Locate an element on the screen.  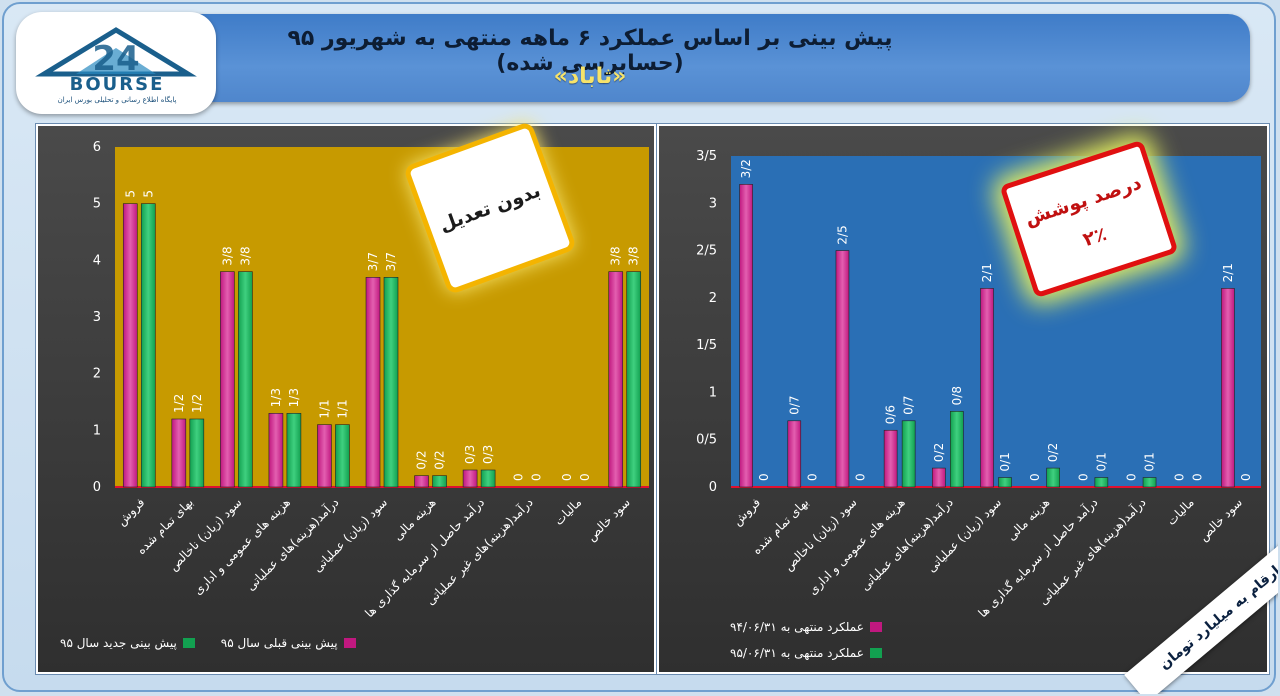
bar-data-label: 2/5 is located at coordinates (842, 234).